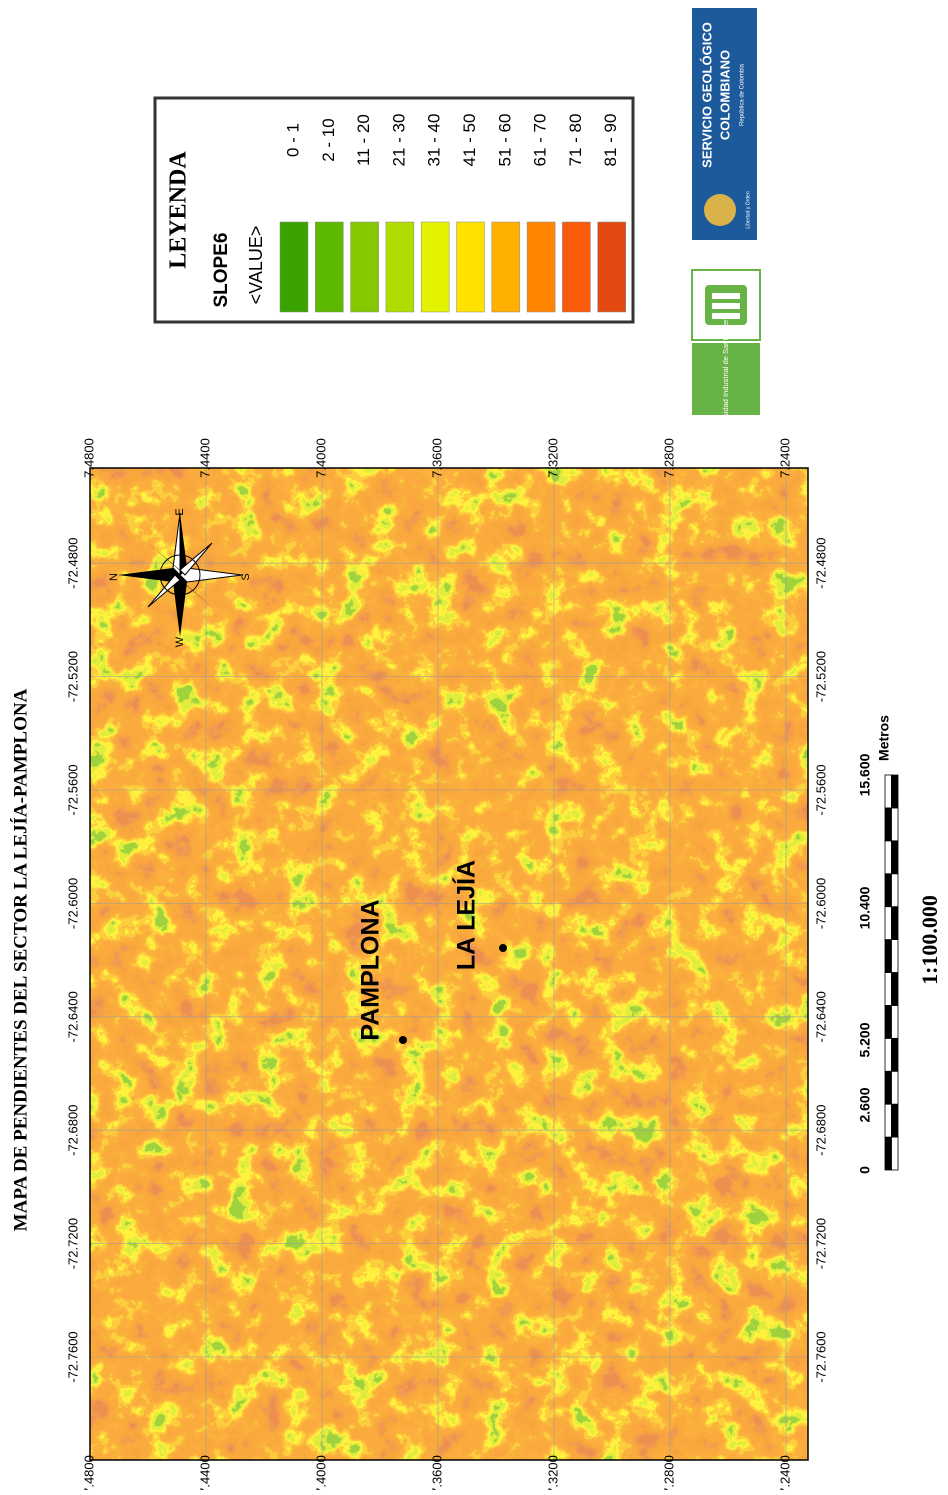 The width and height of the screenshot is (948, 1495). Describe the element at coordinates (929, 940) in the screenshot. I see `scale-ratio: 1:100.000` at that location.